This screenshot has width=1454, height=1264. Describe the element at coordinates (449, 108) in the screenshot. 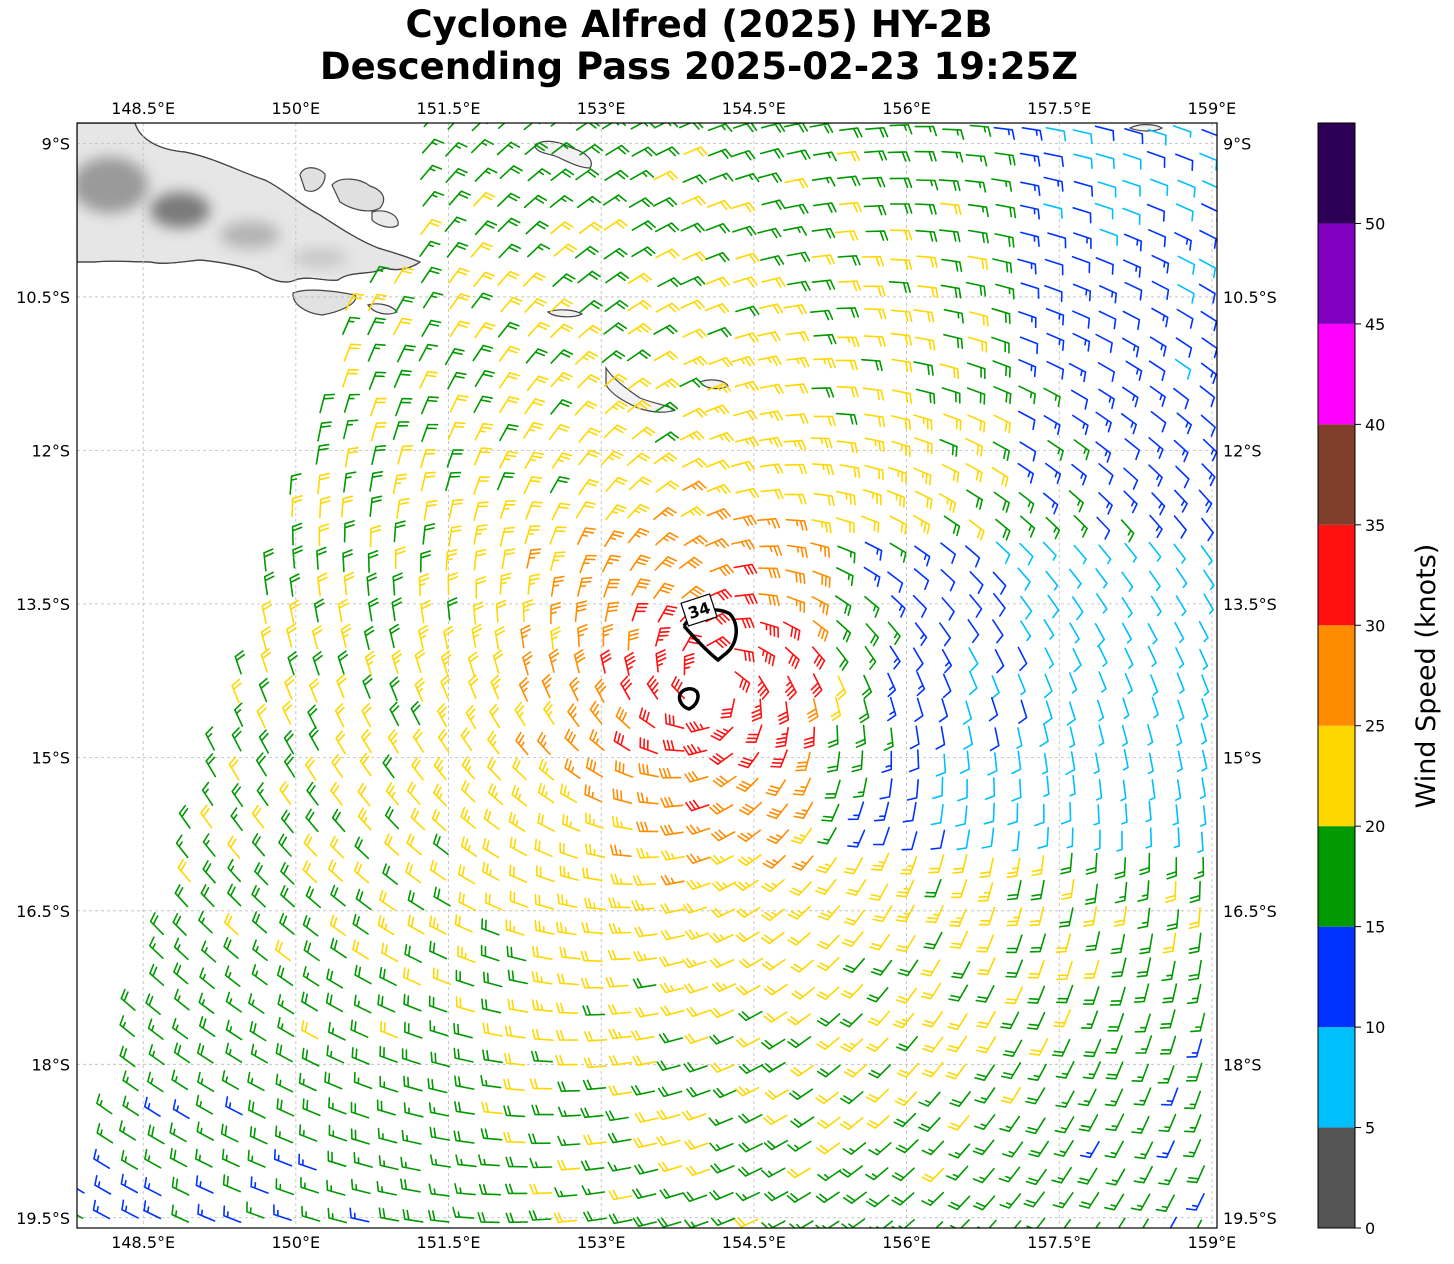

I see `lon-tick-label-top: 151.5°E` at that location.